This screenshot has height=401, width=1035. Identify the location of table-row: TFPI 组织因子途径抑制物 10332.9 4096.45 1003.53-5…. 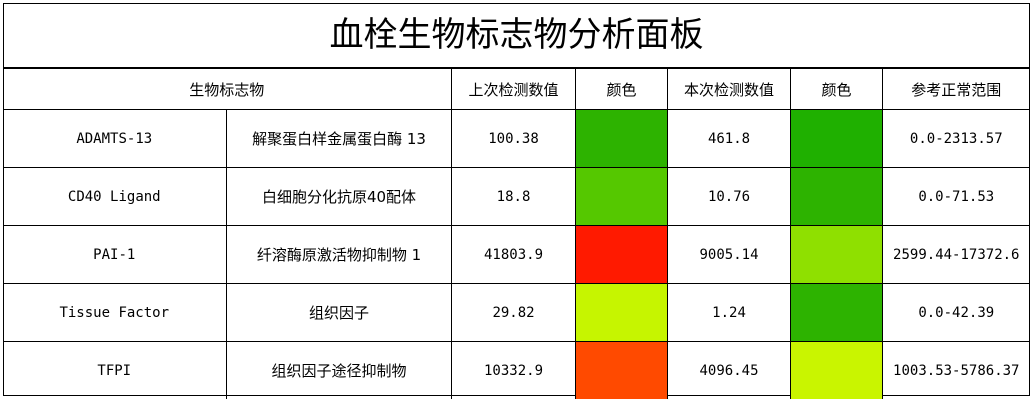
(516, 370).